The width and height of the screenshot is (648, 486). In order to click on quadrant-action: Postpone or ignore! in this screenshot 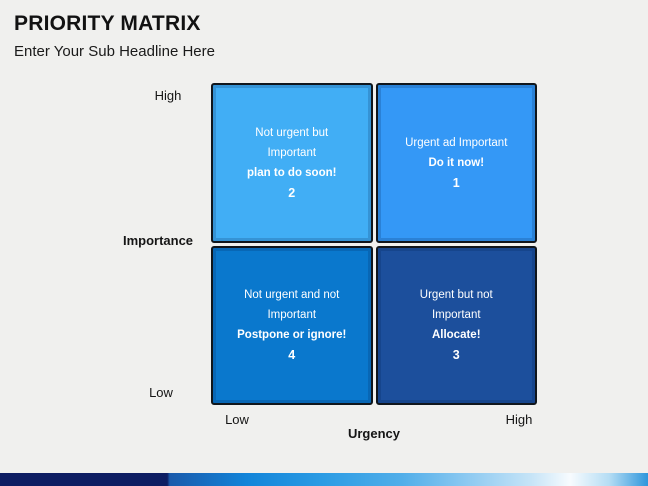, I will do `click(292, 335)`.